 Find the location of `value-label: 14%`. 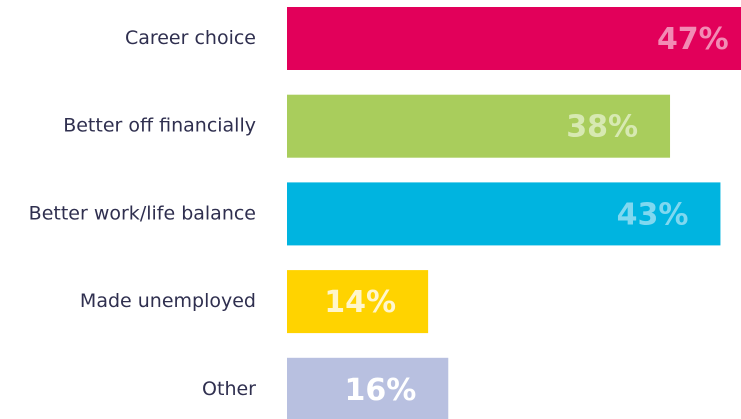

value-label: 14% is located at coordinates (360, 302).